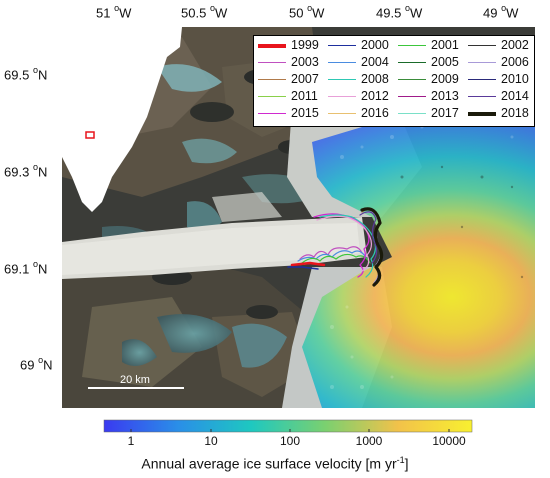 The width and height of the screenshot is (550, 478). What do you see at coordinates (445, 96) in the screenshot?
I see `legend-label: 2013` at bounding box center [445, 96].